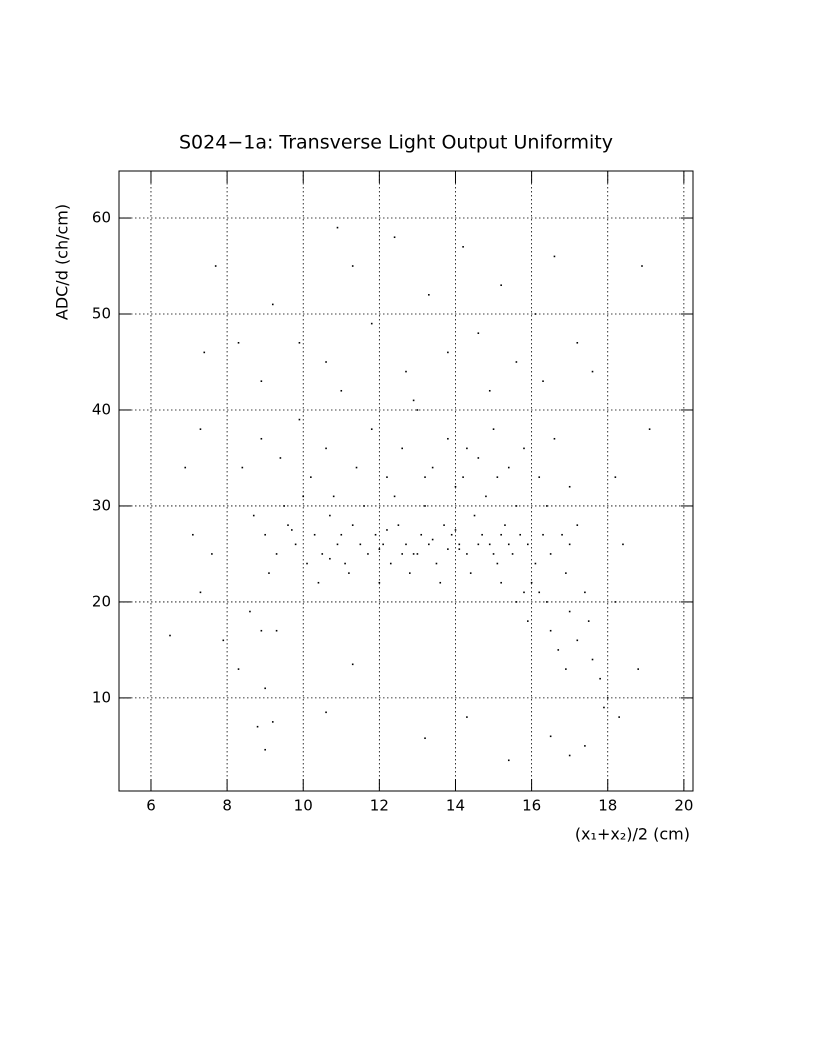  Describe the element at coordinates (101, 697) in the screenshot. I see `y-tick-label: 10` at that location.